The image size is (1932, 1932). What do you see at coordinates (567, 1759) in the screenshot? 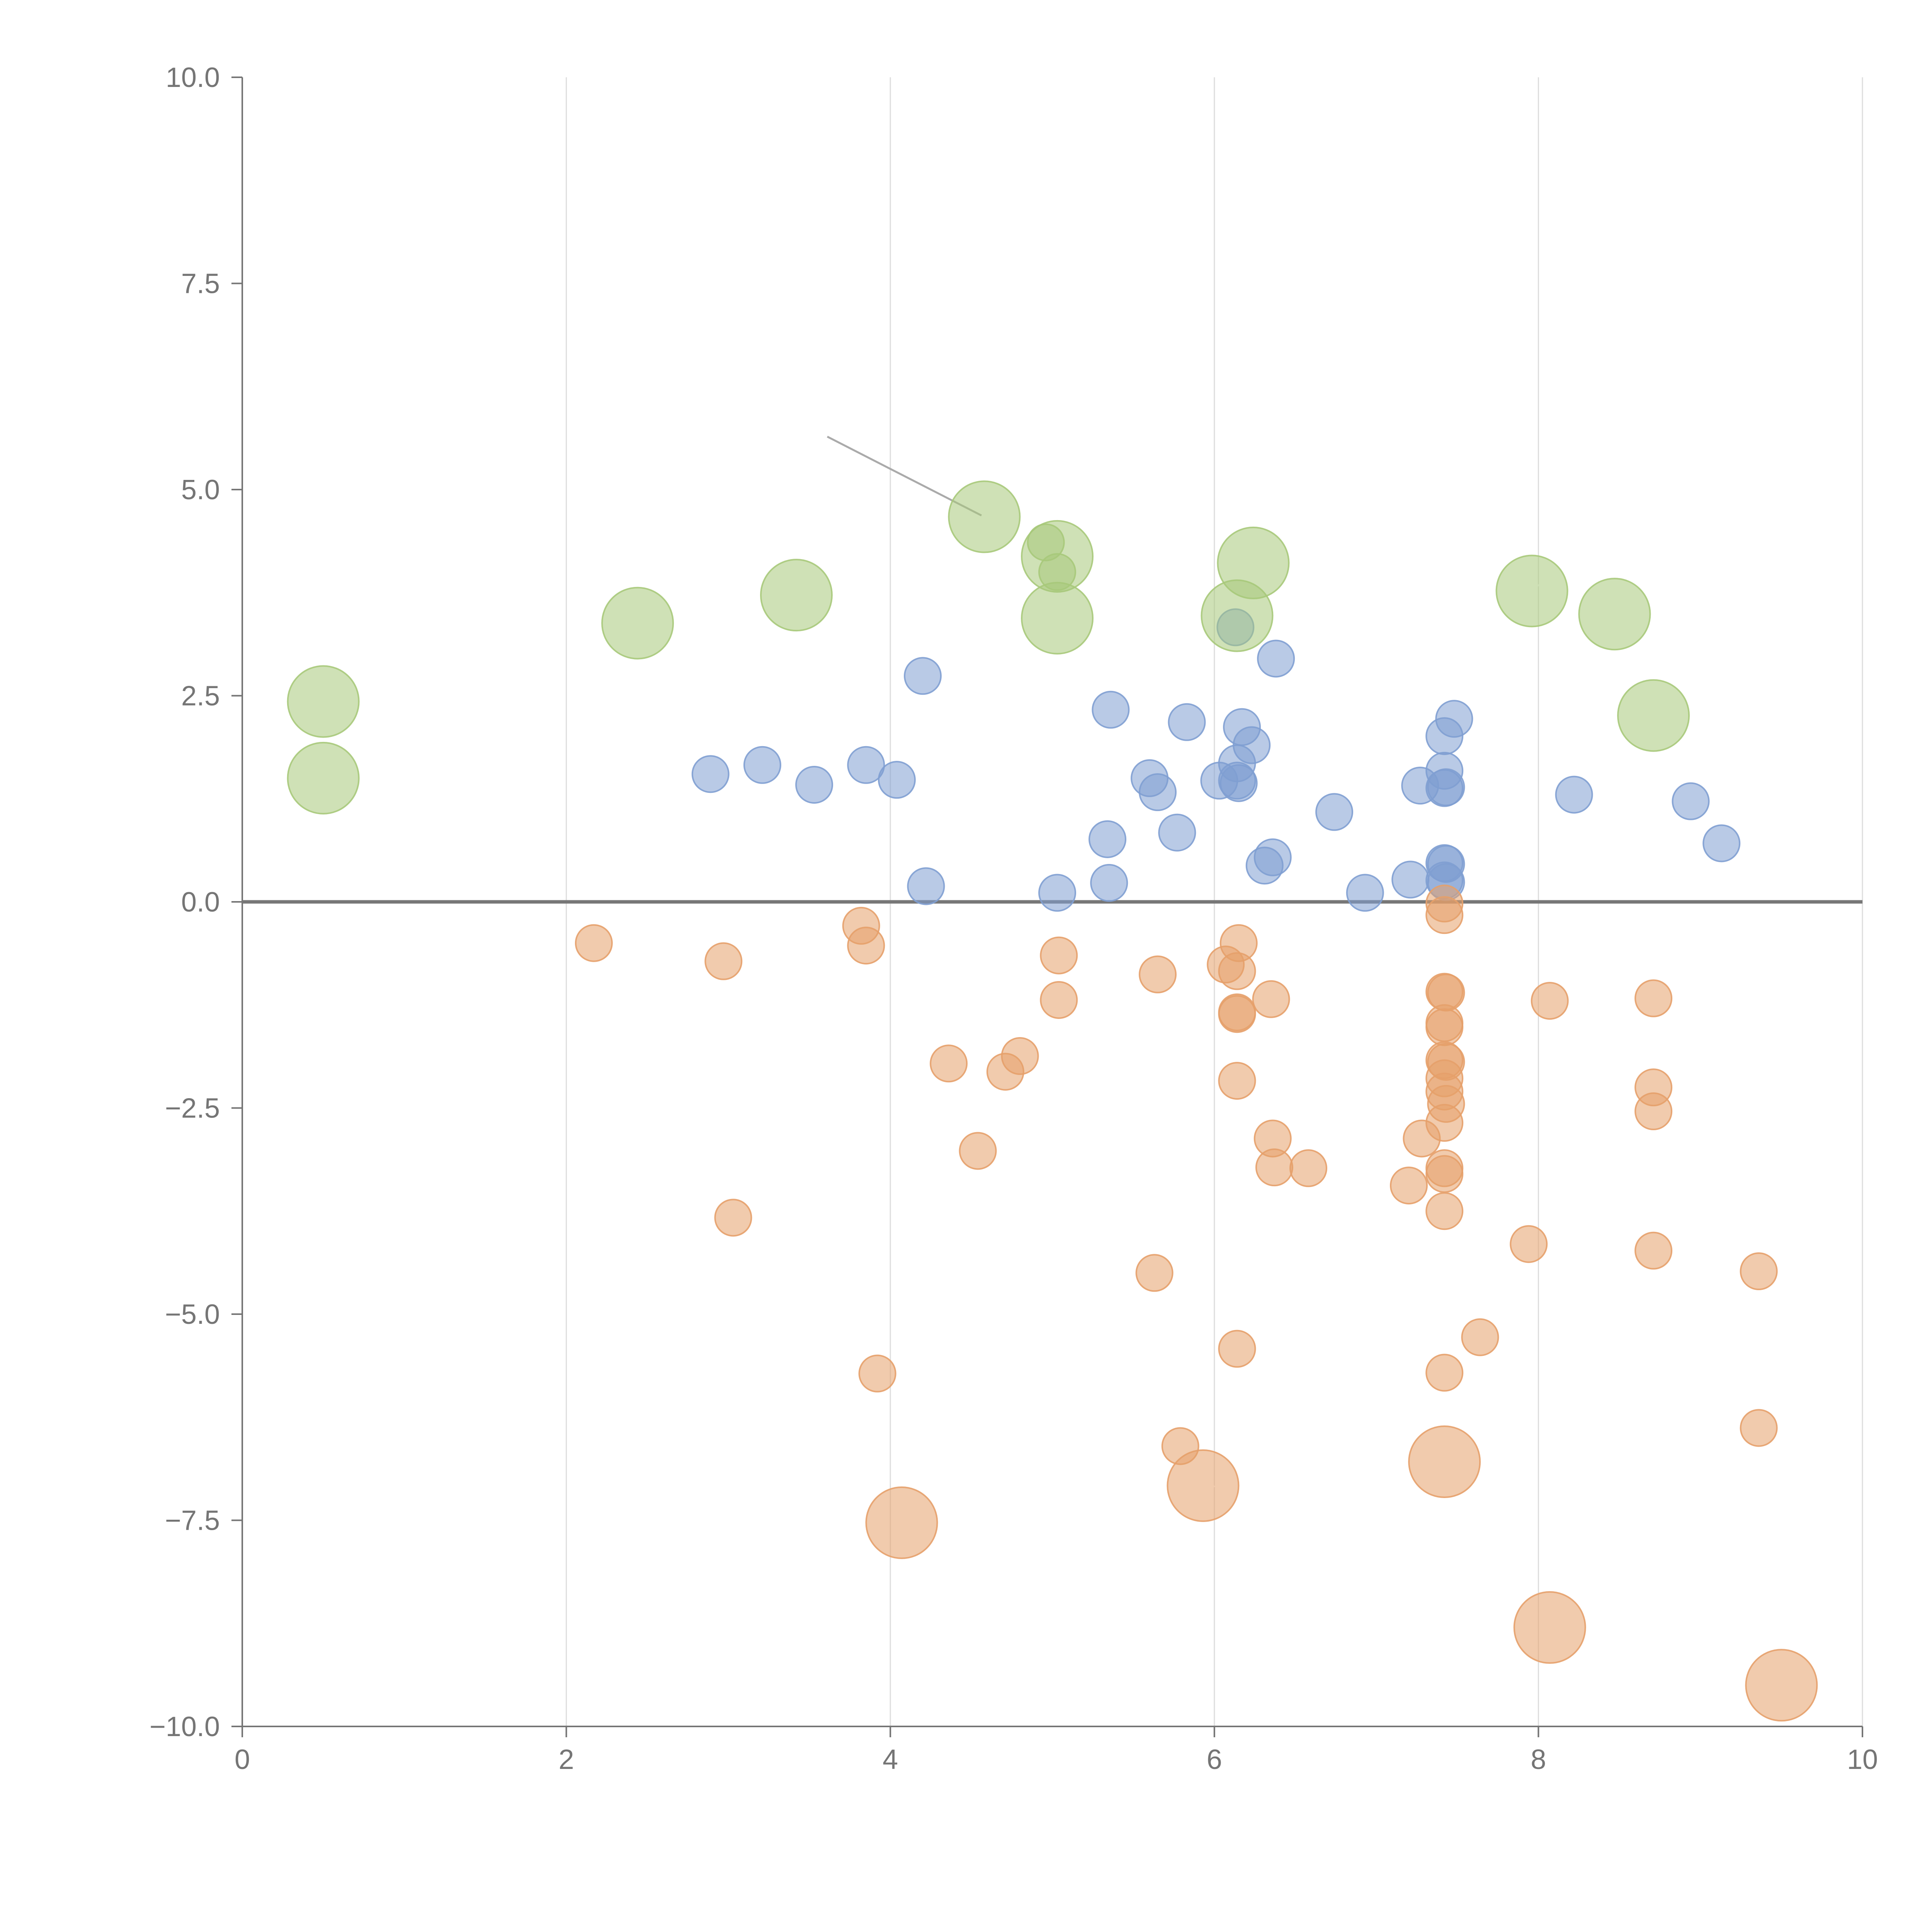
I see `x-tick-label: 2` at bounding box center [567, 1759].